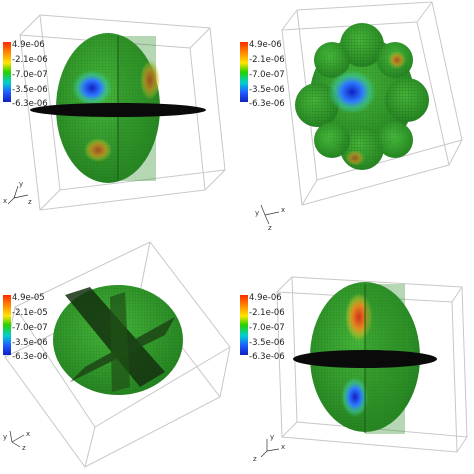  What do you see at coordinates (28, 298) in the screenshot?
I see `colorbar-label: 4.9e-05` at bounding box center [28, 298].